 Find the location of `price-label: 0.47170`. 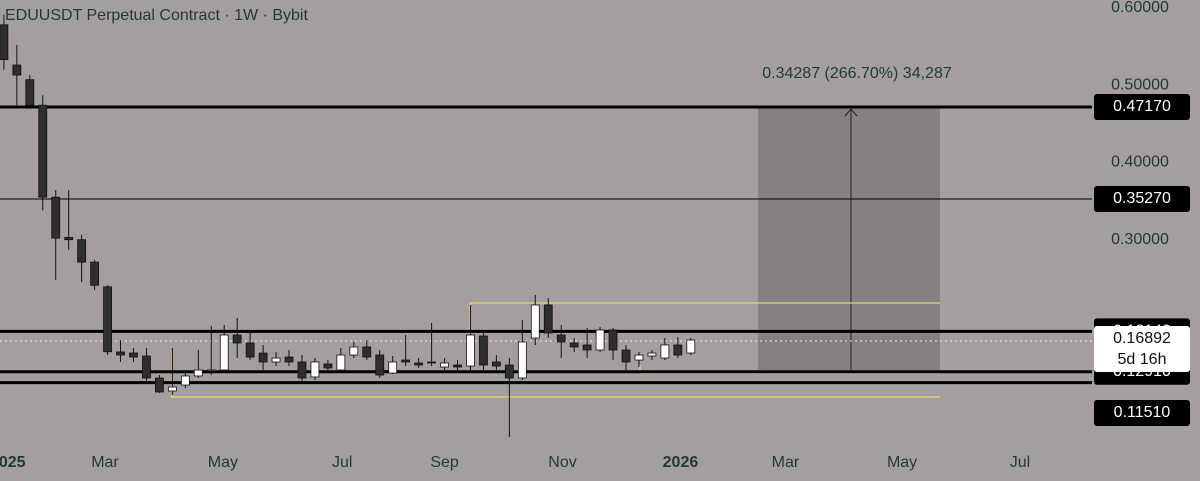

price-label: 0.47170 is located at coordinates (1142, 106).